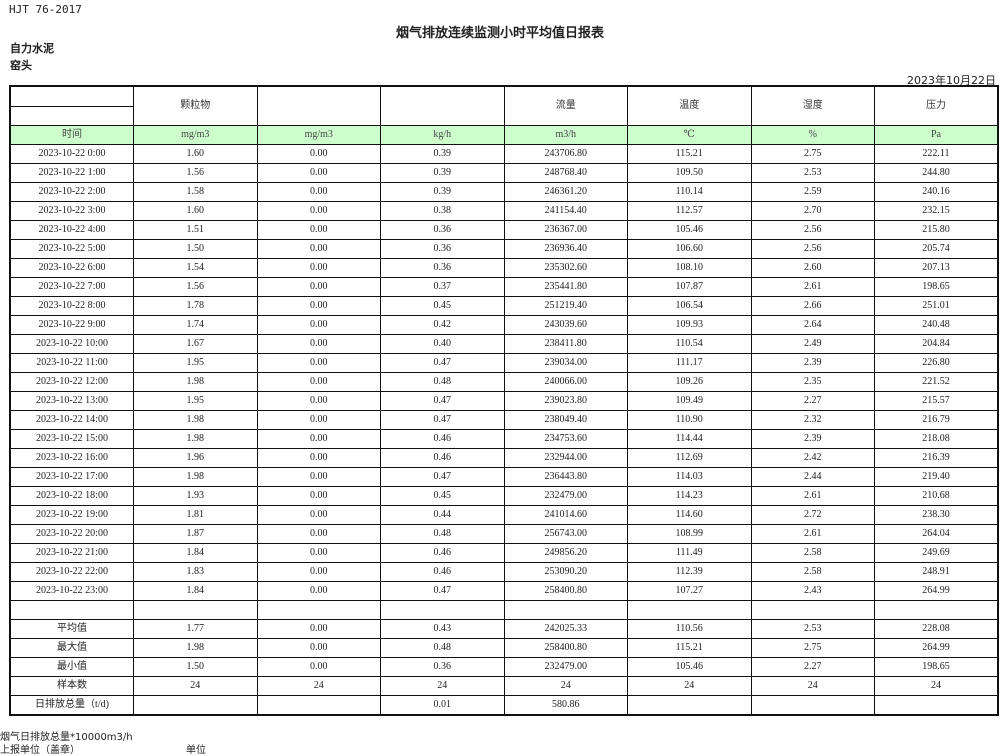 Image resolution: width=1000 pixels, height=756 pixels. Describe the element at coordinates (442, 306) in the screenshot. I see `table-row-cell: 0.45` at that location.